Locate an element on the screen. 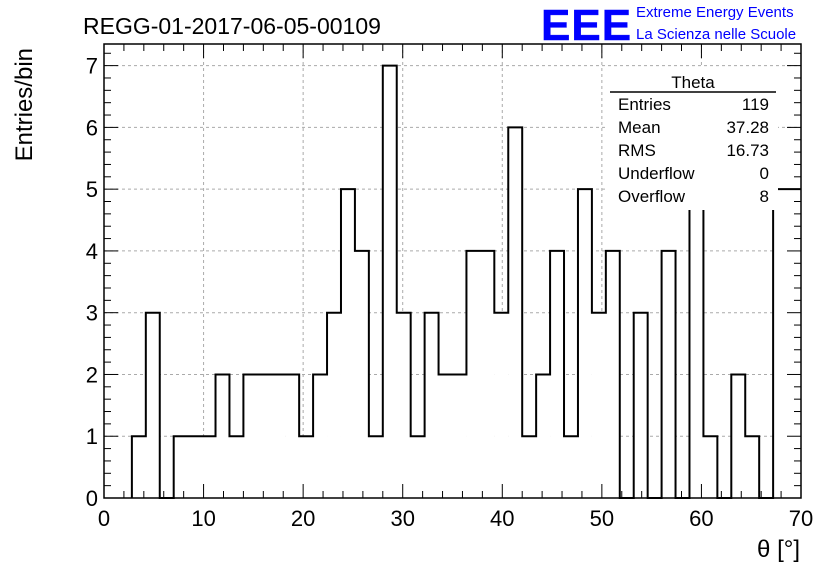  stats-label-overflow: Overflow is located at coordinates (652, 196).